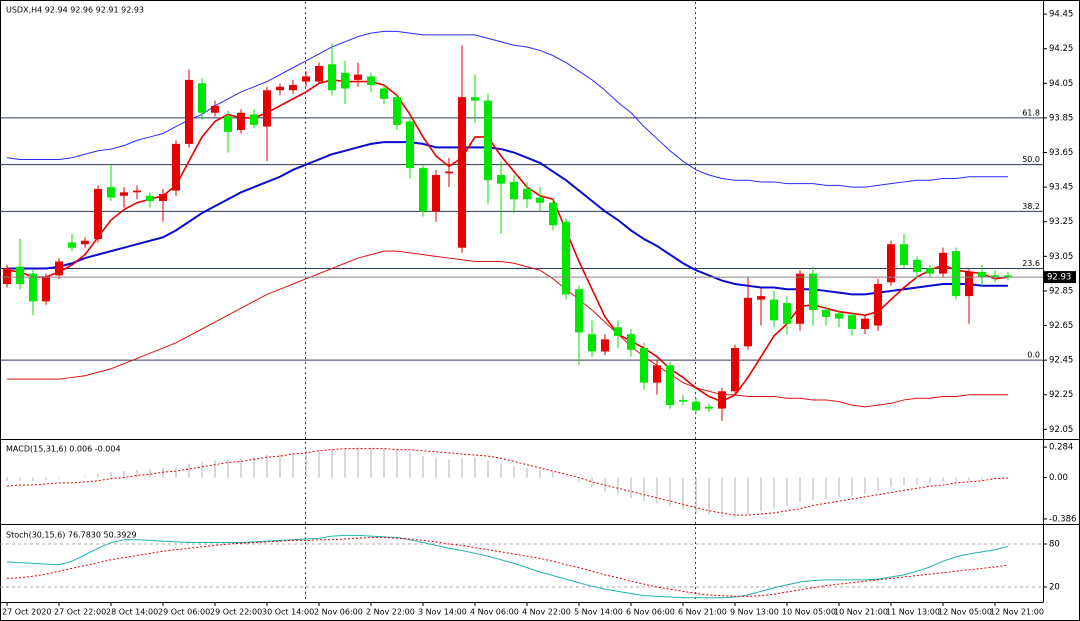 The image size is (1080, 621). What do you see at coordinates (1061, 430) in the screenshot?
I see `y-tick-label: 92.05` at bounding box center [1061, 430].